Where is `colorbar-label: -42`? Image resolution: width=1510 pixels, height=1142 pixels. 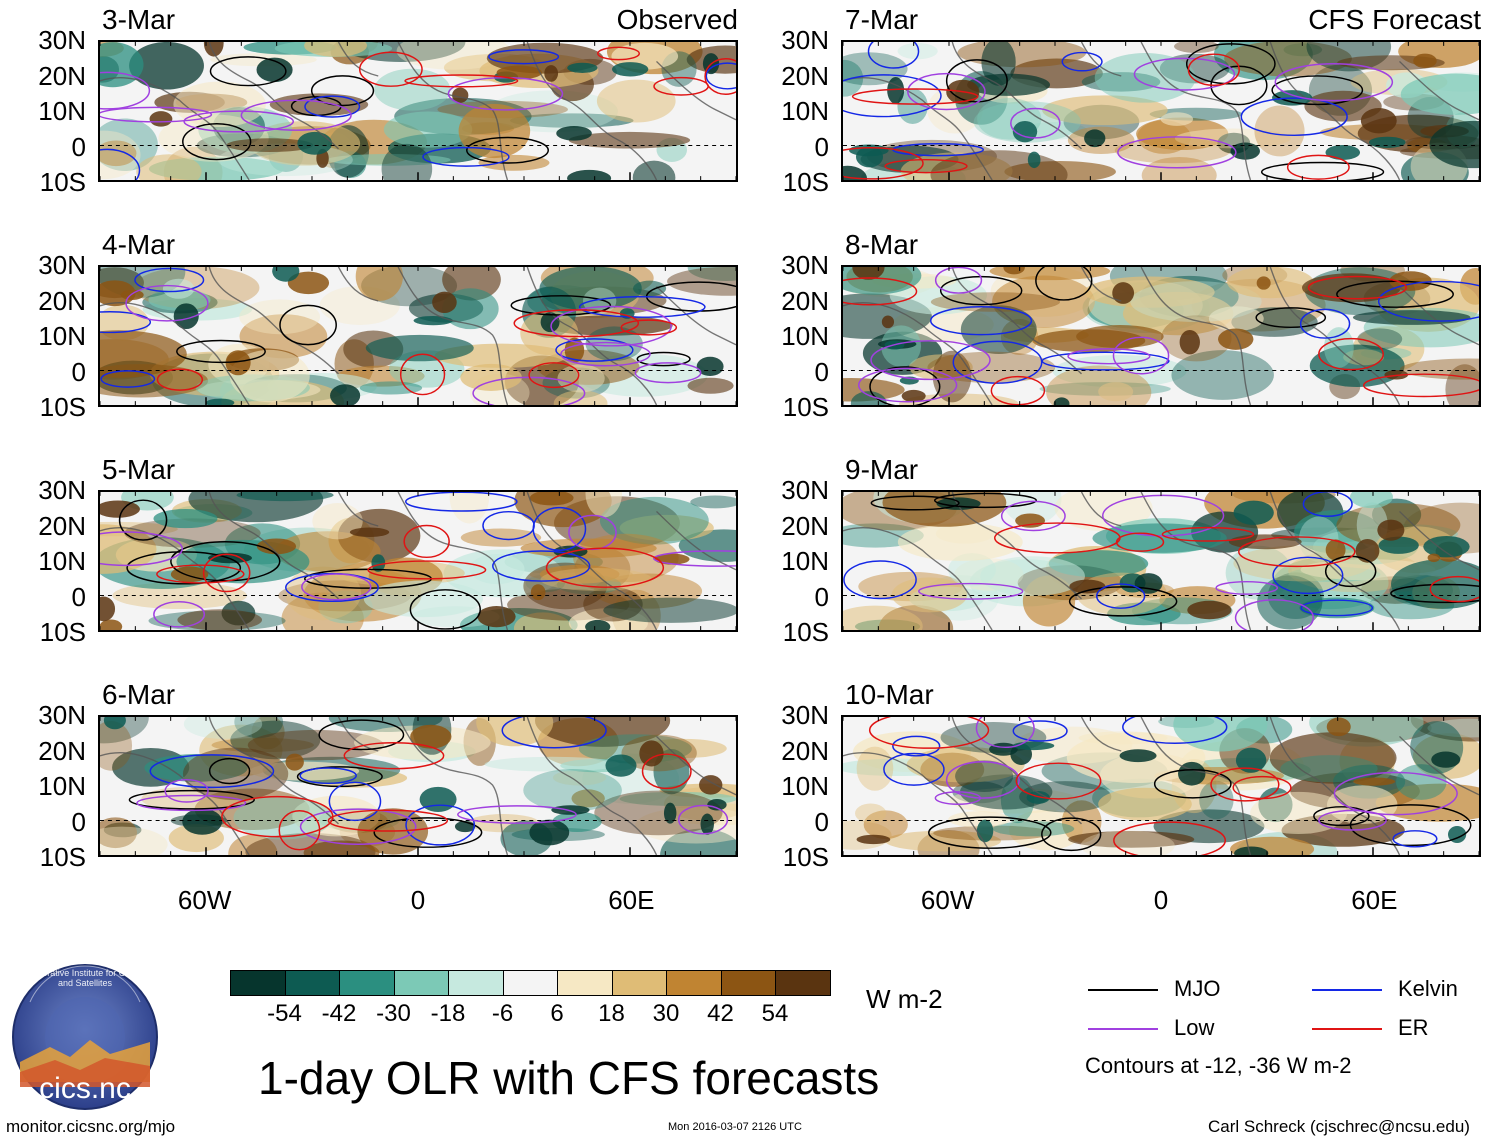 colorbar-label: -42 is located at coordinates (339, 1013).